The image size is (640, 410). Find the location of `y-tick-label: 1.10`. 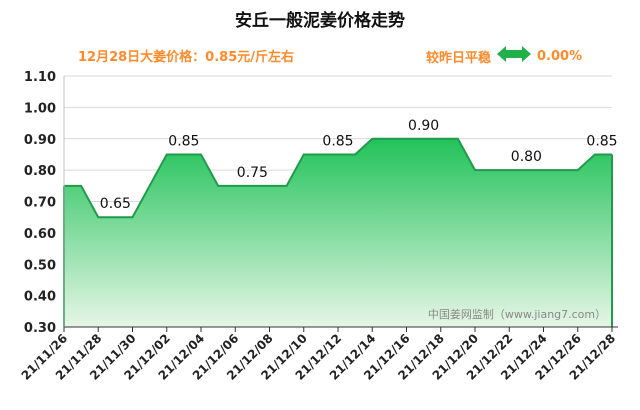

y-tick-label: 1.10 is located at coordinates (40, 77).